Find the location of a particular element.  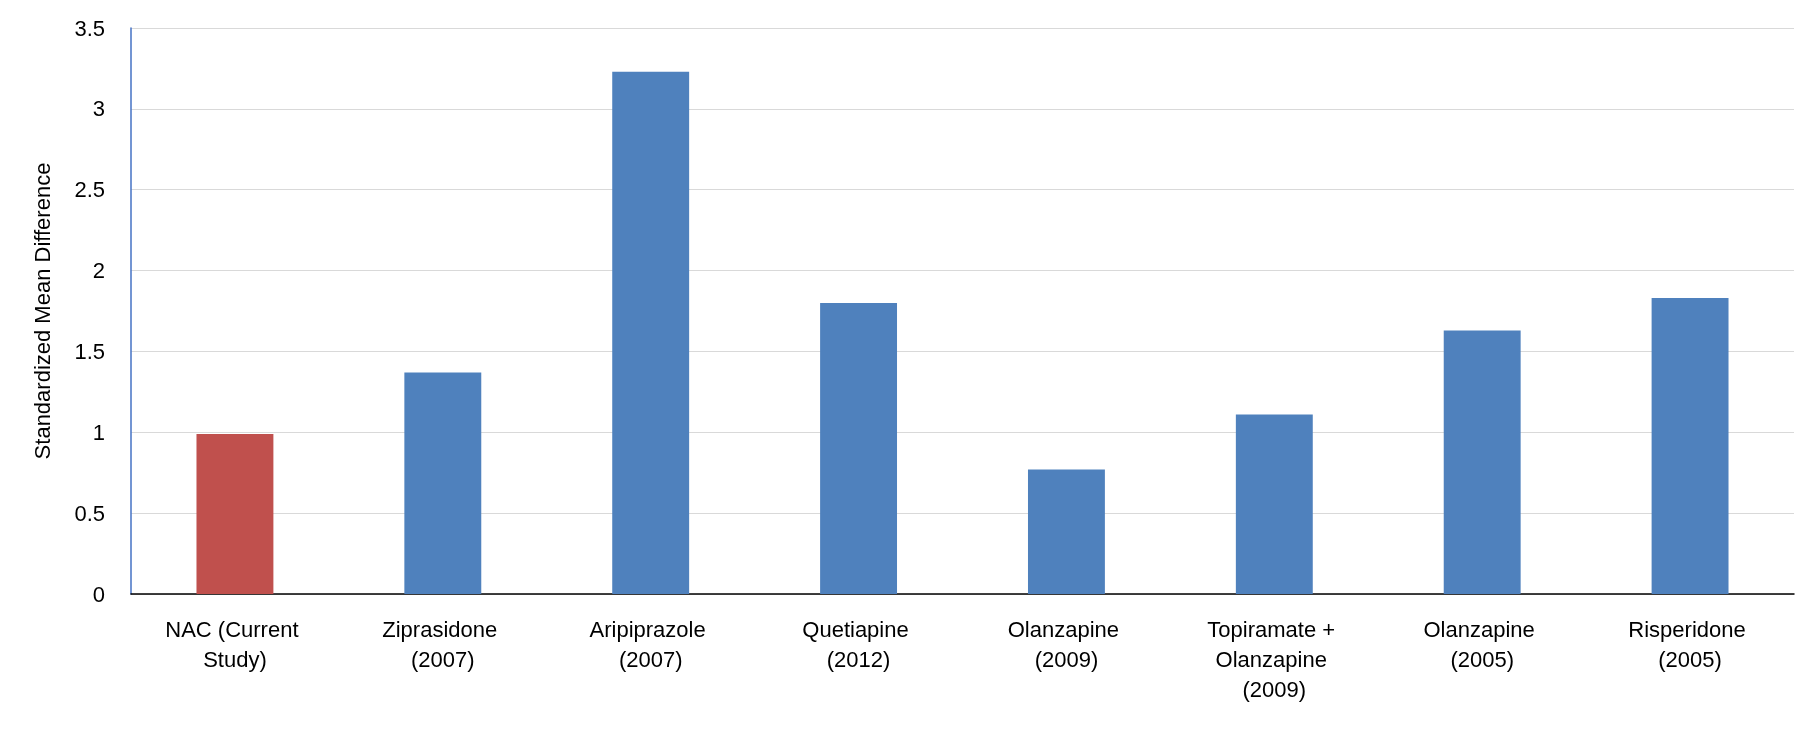

y-tick-label: 0.5 is located at coordinates (89, 513).